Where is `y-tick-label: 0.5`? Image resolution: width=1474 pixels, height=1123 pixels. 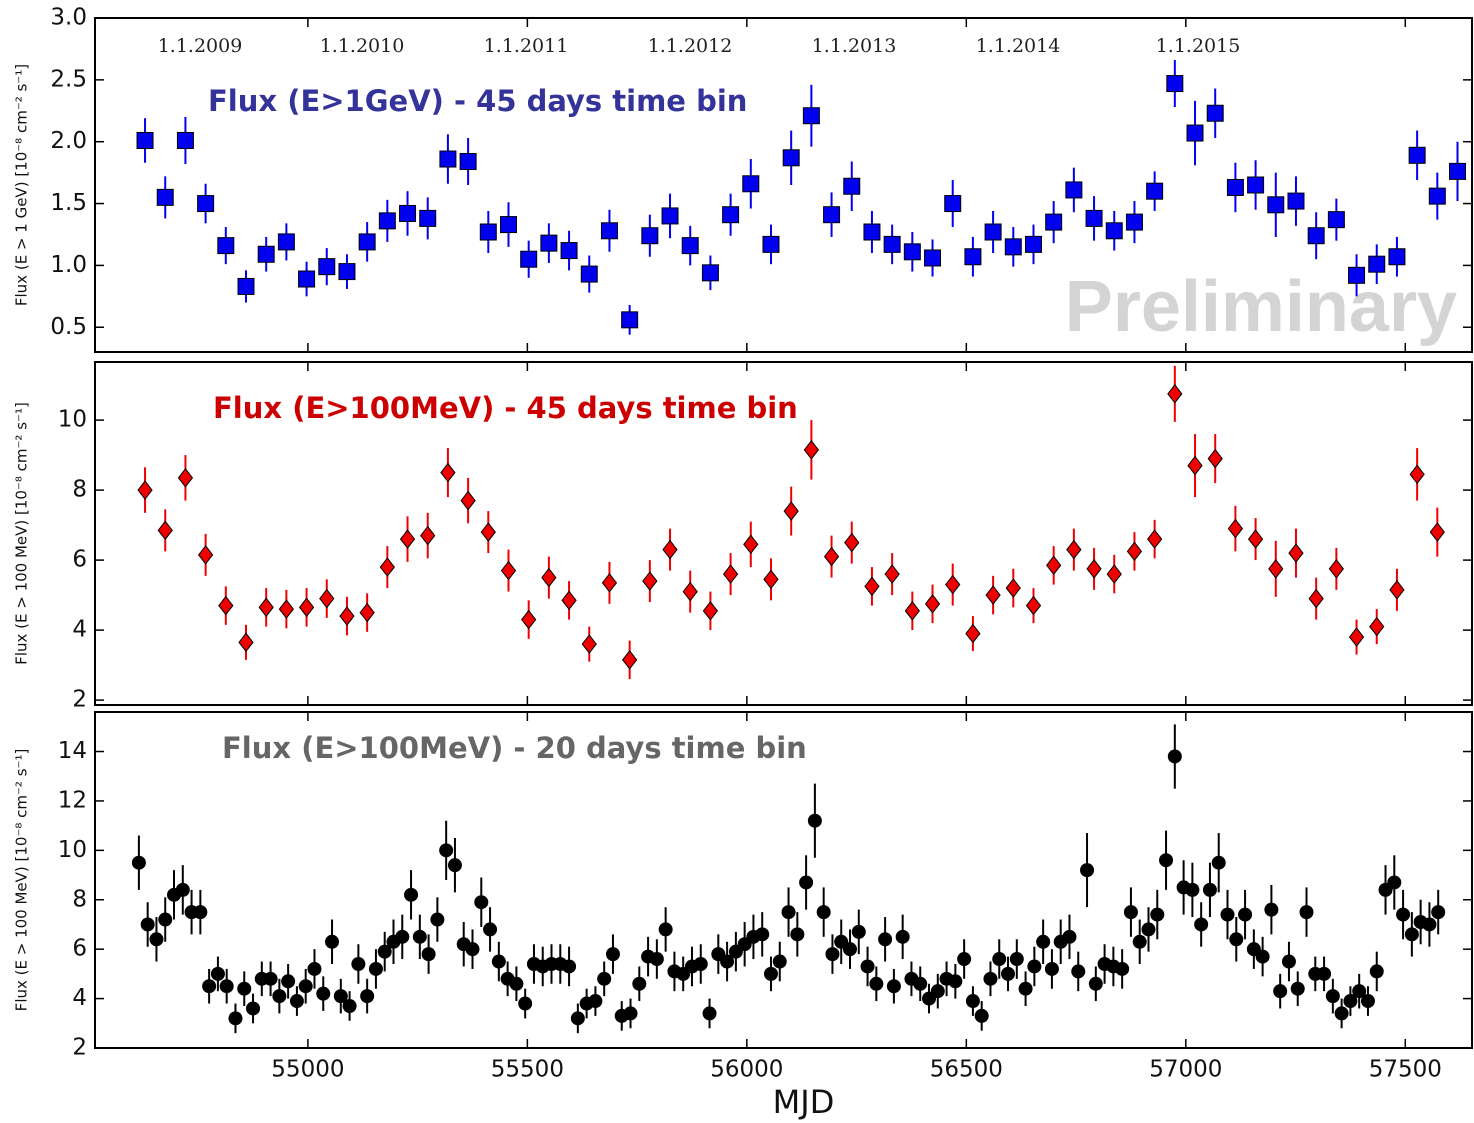
y-tick-label: 0.5 is located at coordinates (68, 327).